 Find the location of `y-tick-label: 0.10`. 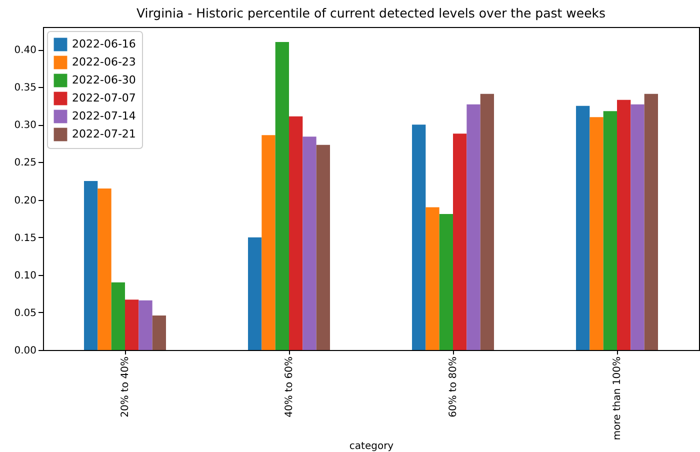

y-tick-label: 0.10 is located at coordinates (25, 276).